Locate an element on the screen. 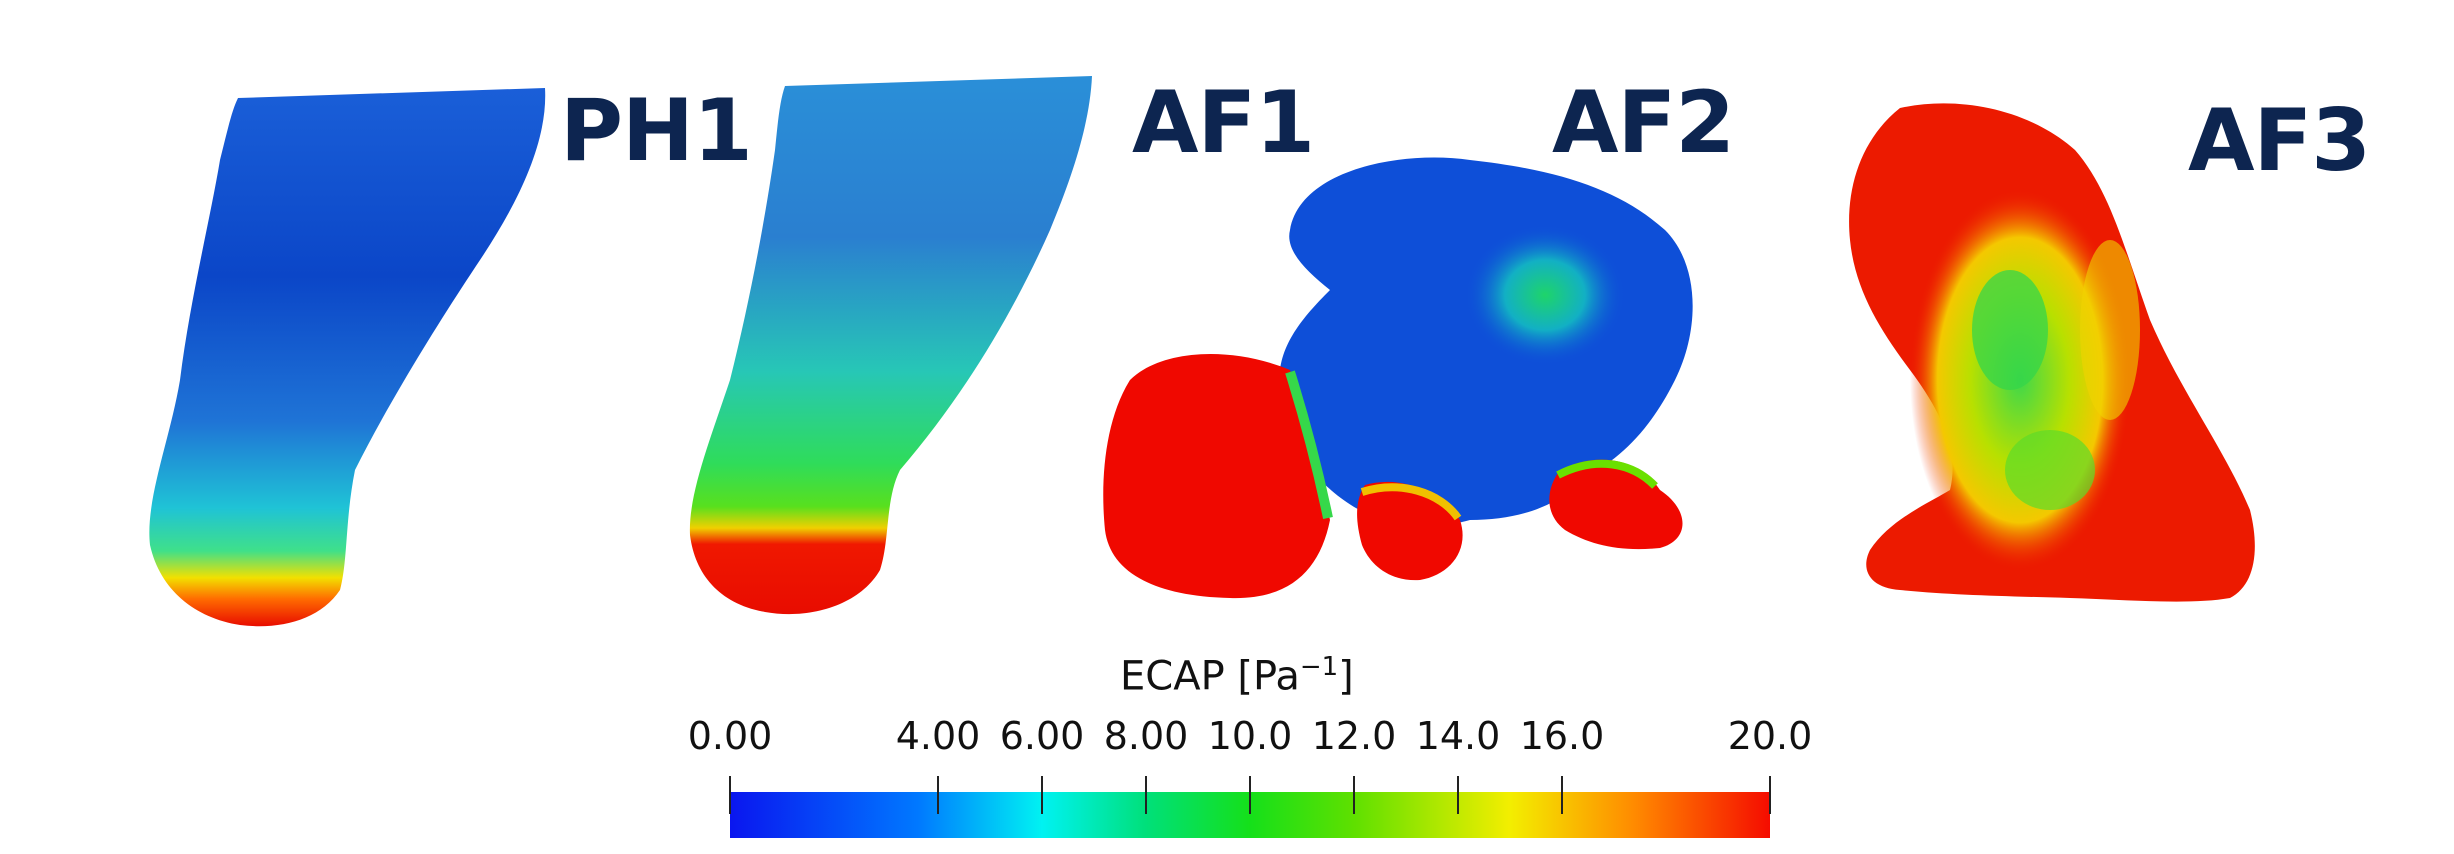 The image size is (2454, 854). colorbar-title-end: ] is located at coordinates (1346, 676).